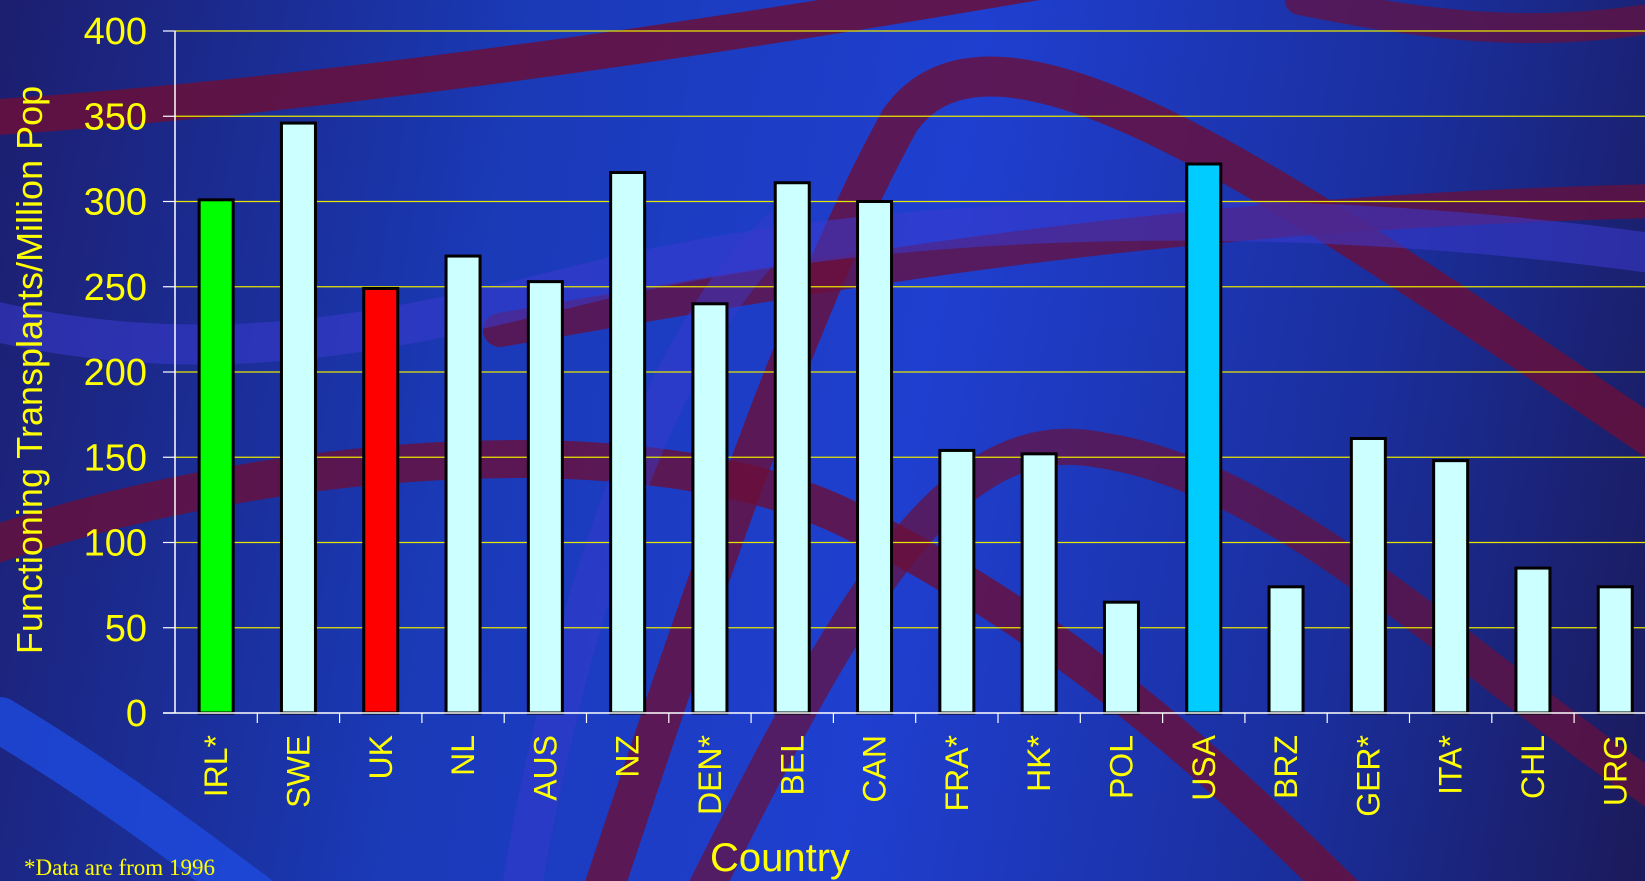 Image resolution: width=1645 pixels, height=881 pixels. What do you see at coordinates (136, 714) in the screenshot?
I see `y-tick-label: 0` at bounding box center [136, 714].